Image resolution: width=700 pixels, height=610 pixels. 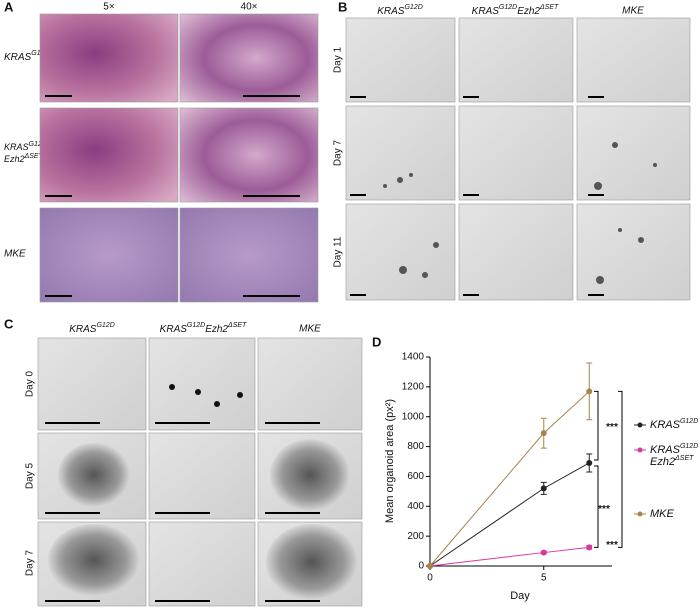 I want to click on organoid-clusters, so click(x=203, y=519).